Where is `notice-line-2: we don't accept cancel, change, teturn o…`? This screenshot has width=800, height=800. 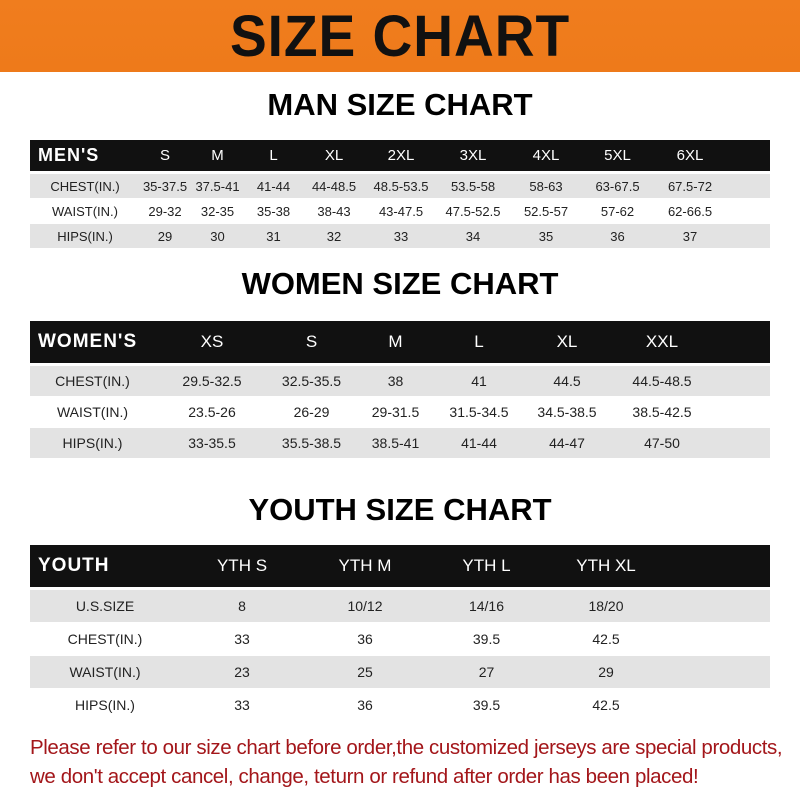
notice-line-2: we don't accept cancel, change, teturn o… is located at coordinates (364, 776).